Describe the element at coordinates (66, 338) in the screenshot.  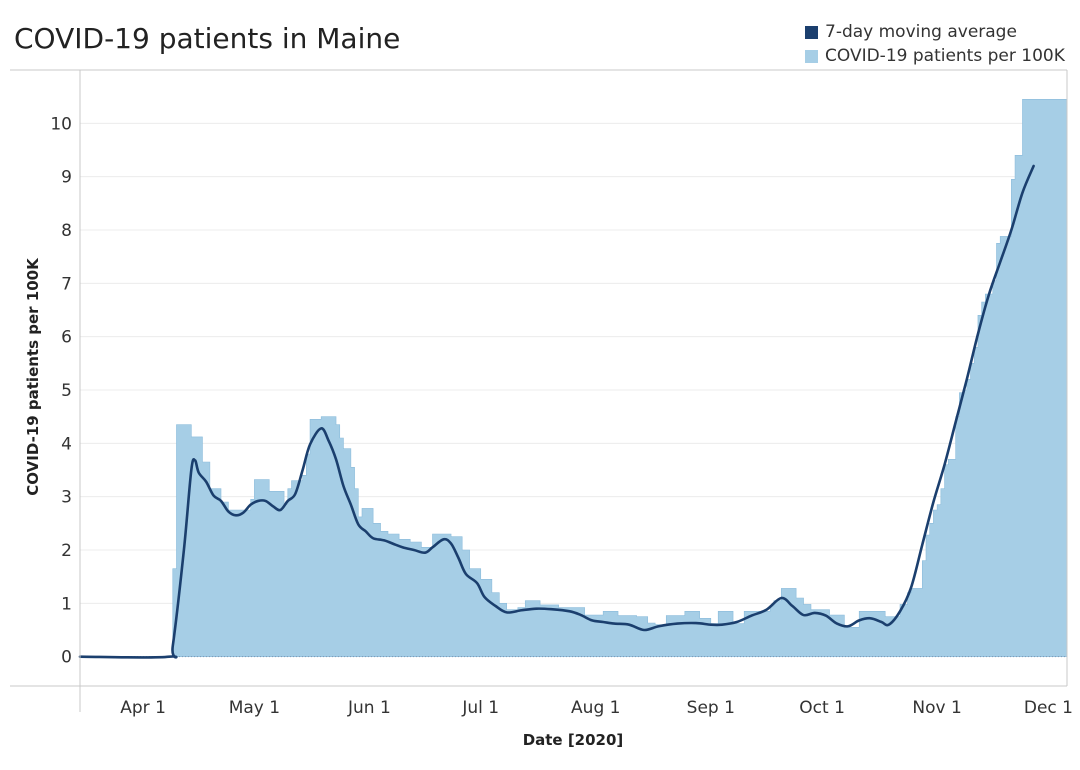
I see `y-tick-label: 6` at that location.